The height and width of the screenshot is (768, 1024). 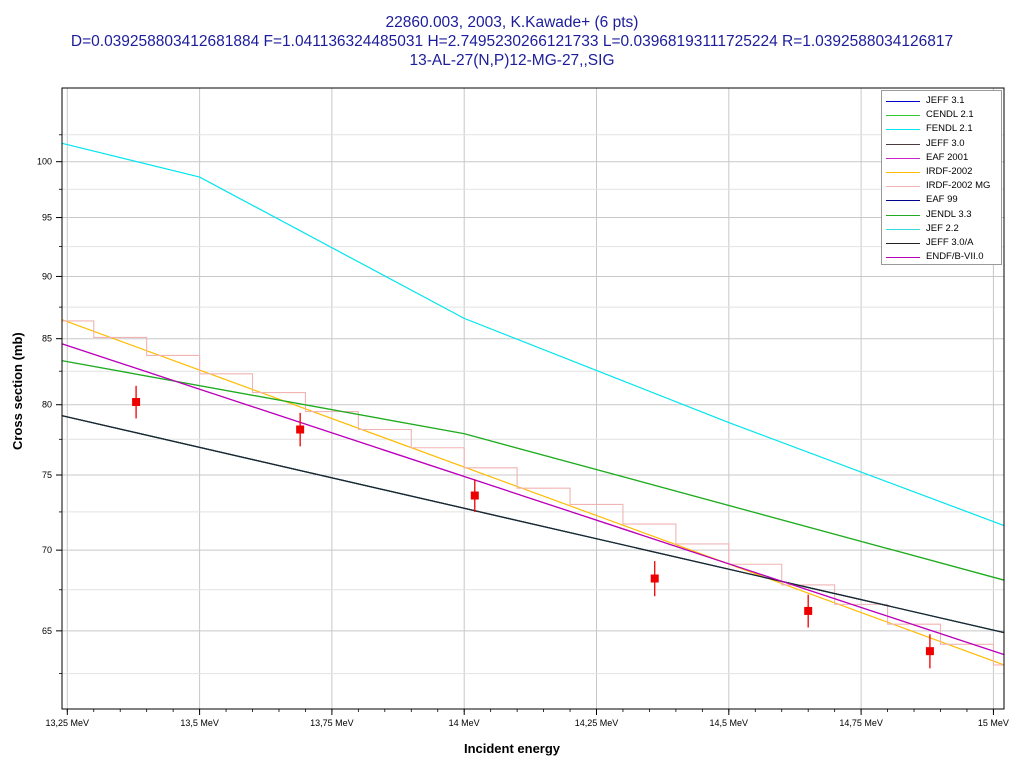 I want to click on legend-item: EAF 2001, so click(x=942, y=158).